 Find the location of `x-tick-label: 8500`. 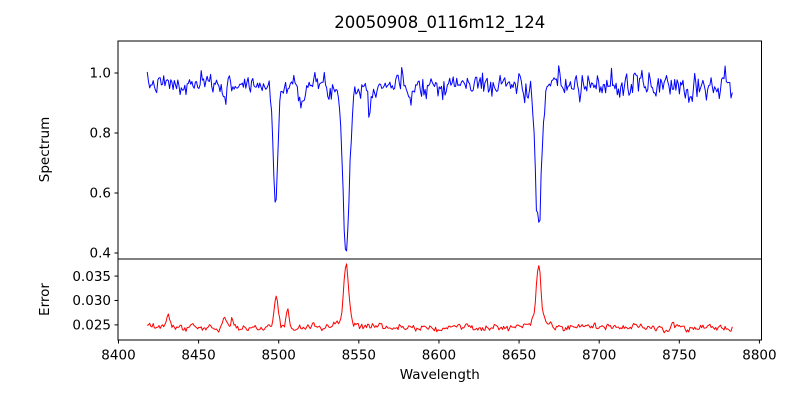

x-tick-label: 8500 is located at coordinates (279, 356).